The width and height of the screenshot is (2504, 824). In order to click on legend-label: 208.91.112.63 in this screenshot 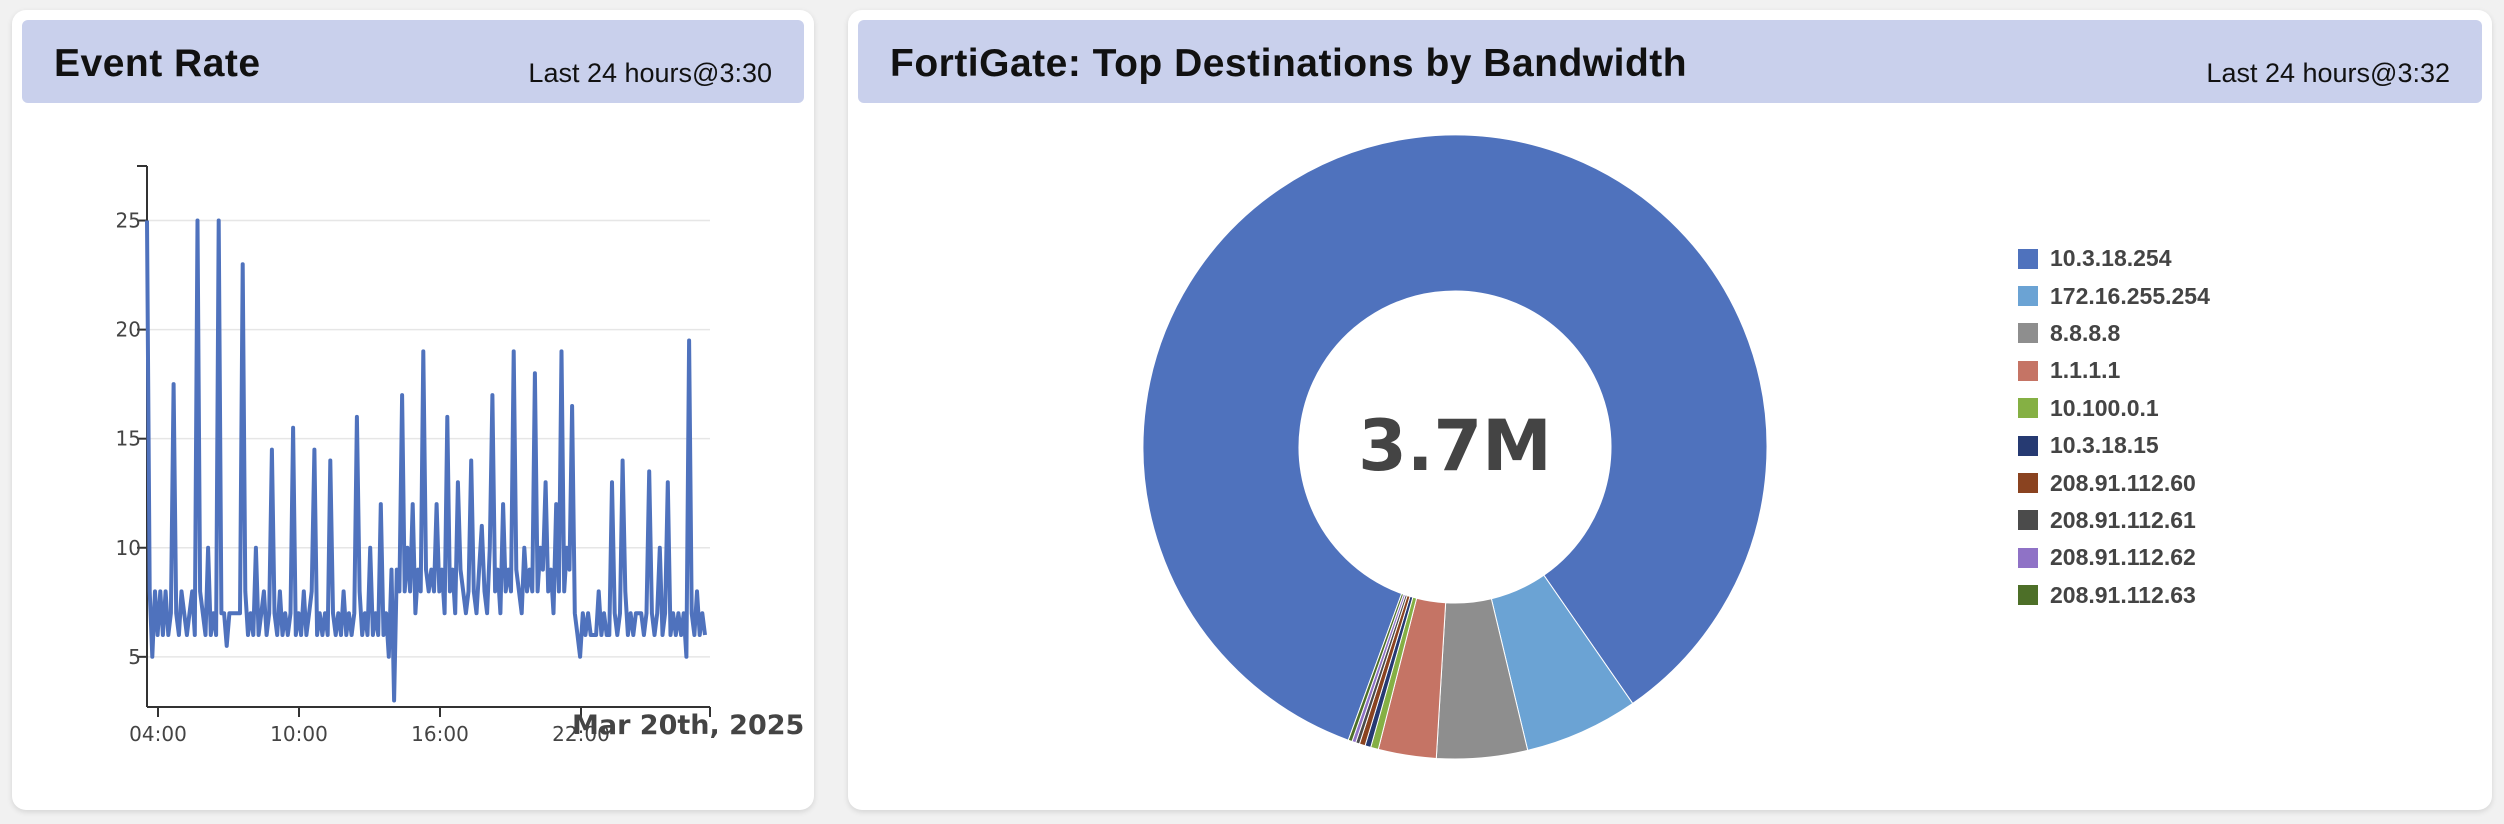, I will do `click(2123, 594)`.